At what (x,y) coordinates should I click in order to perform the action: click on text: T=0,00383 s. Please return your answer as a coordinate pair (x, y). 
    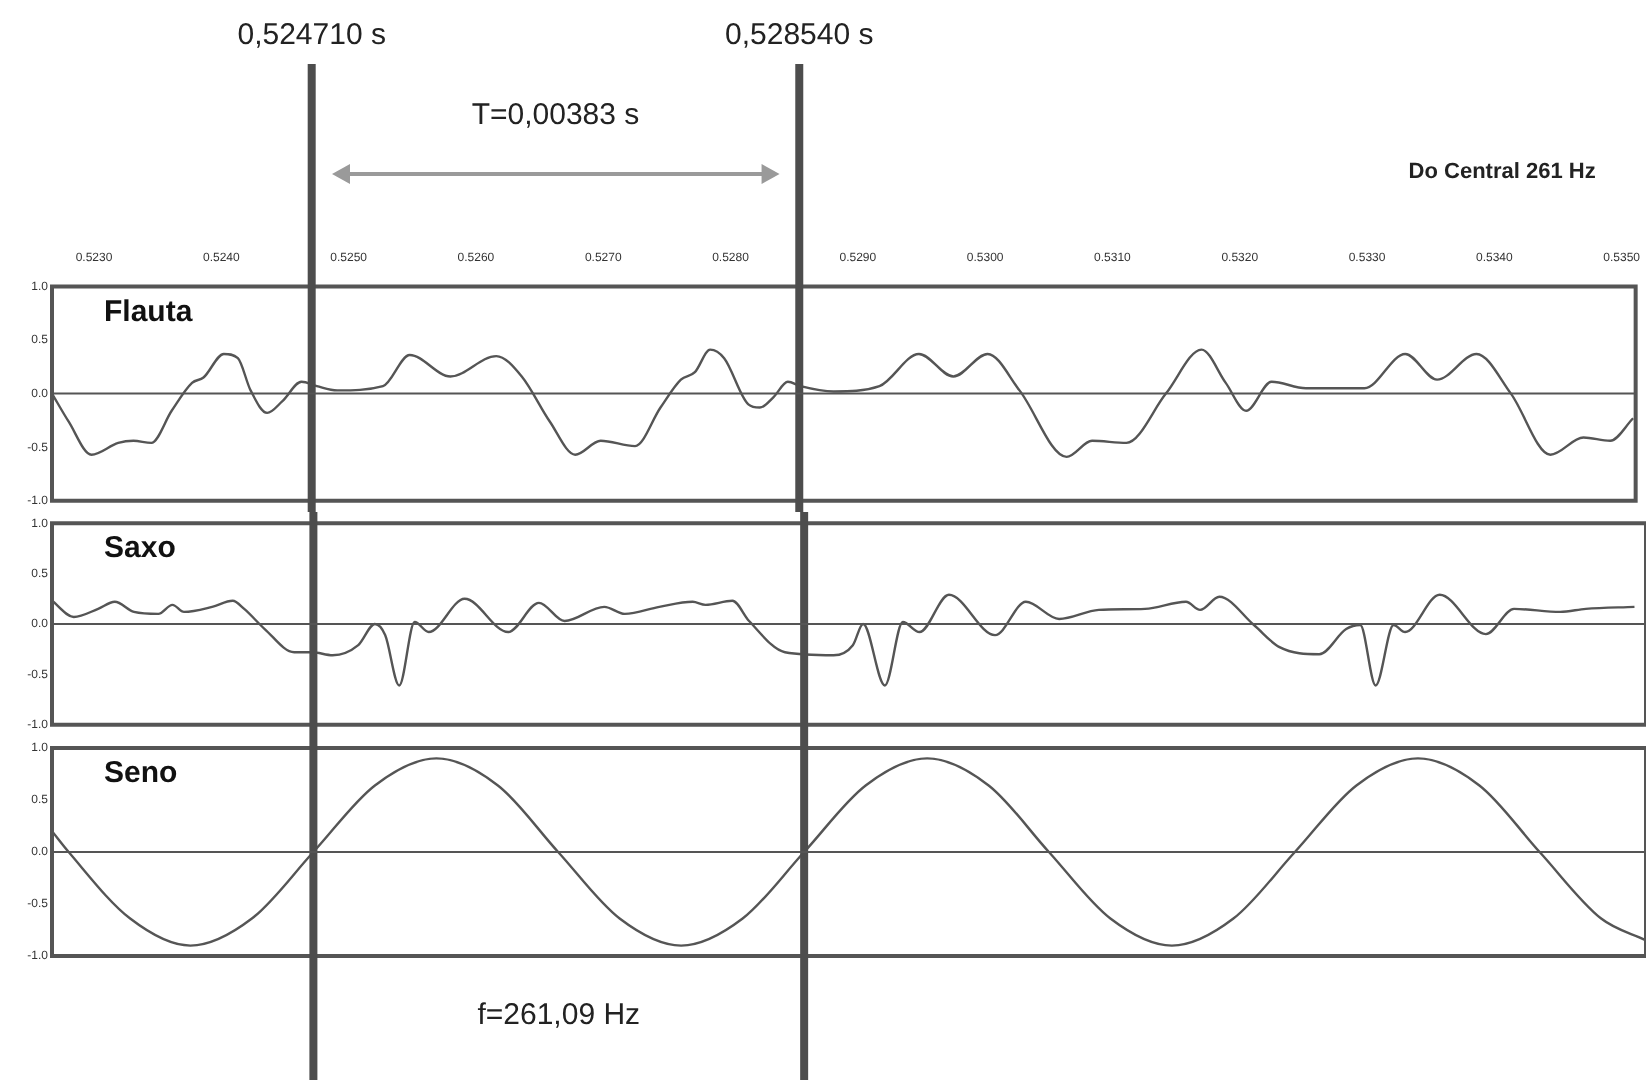
    Looking at the image, I should click on (555, 115).